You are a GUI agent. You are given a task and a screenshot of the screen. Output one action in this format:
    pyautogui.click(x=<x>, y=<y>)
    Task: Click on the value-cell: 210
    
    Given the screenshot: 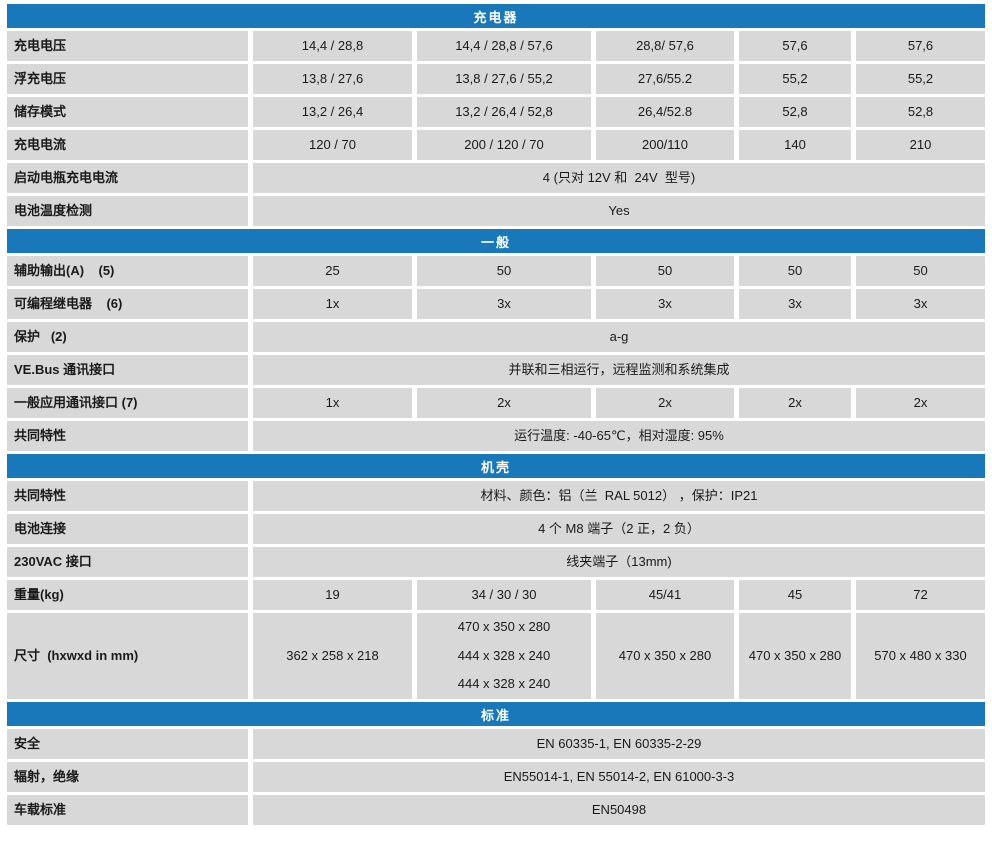 What is the action you would take?
    pyautogui.click(x=920, y=145)
    